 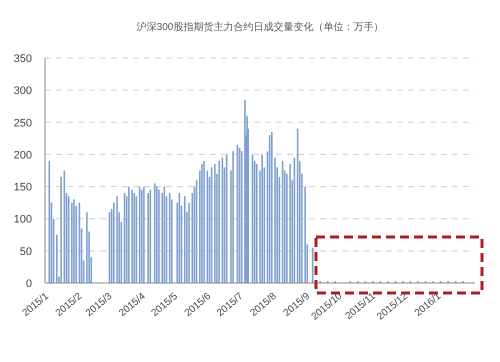 I want to click on y-tick-label: 0, so click(x=29, y=284).